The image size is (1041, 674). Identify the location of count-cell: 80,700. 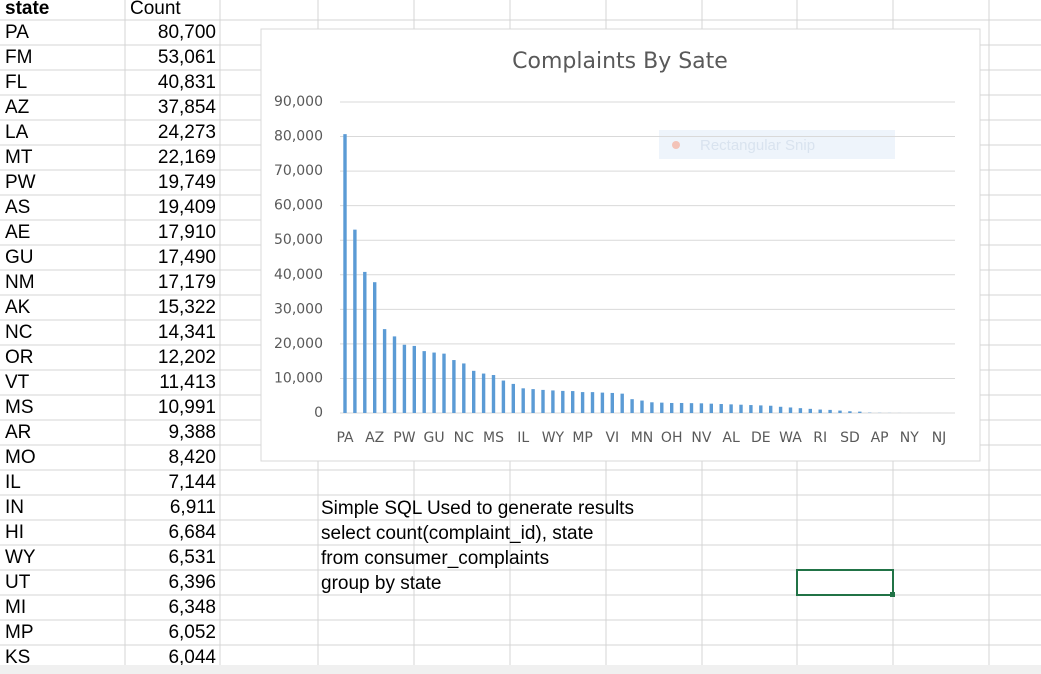
(187, 32).